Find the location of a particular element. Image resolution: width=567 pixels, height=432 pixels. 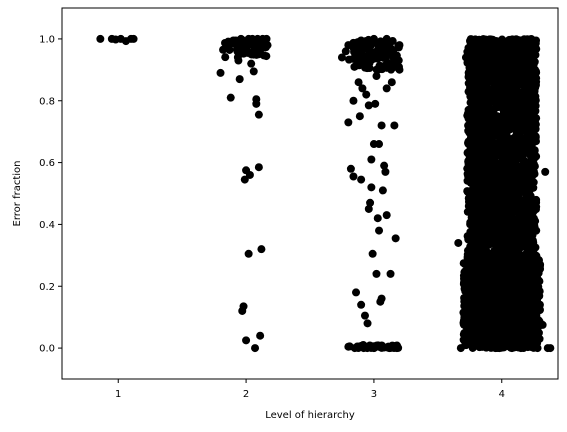

y-axis-label: Error fraction is located at coordinates (17, 194).